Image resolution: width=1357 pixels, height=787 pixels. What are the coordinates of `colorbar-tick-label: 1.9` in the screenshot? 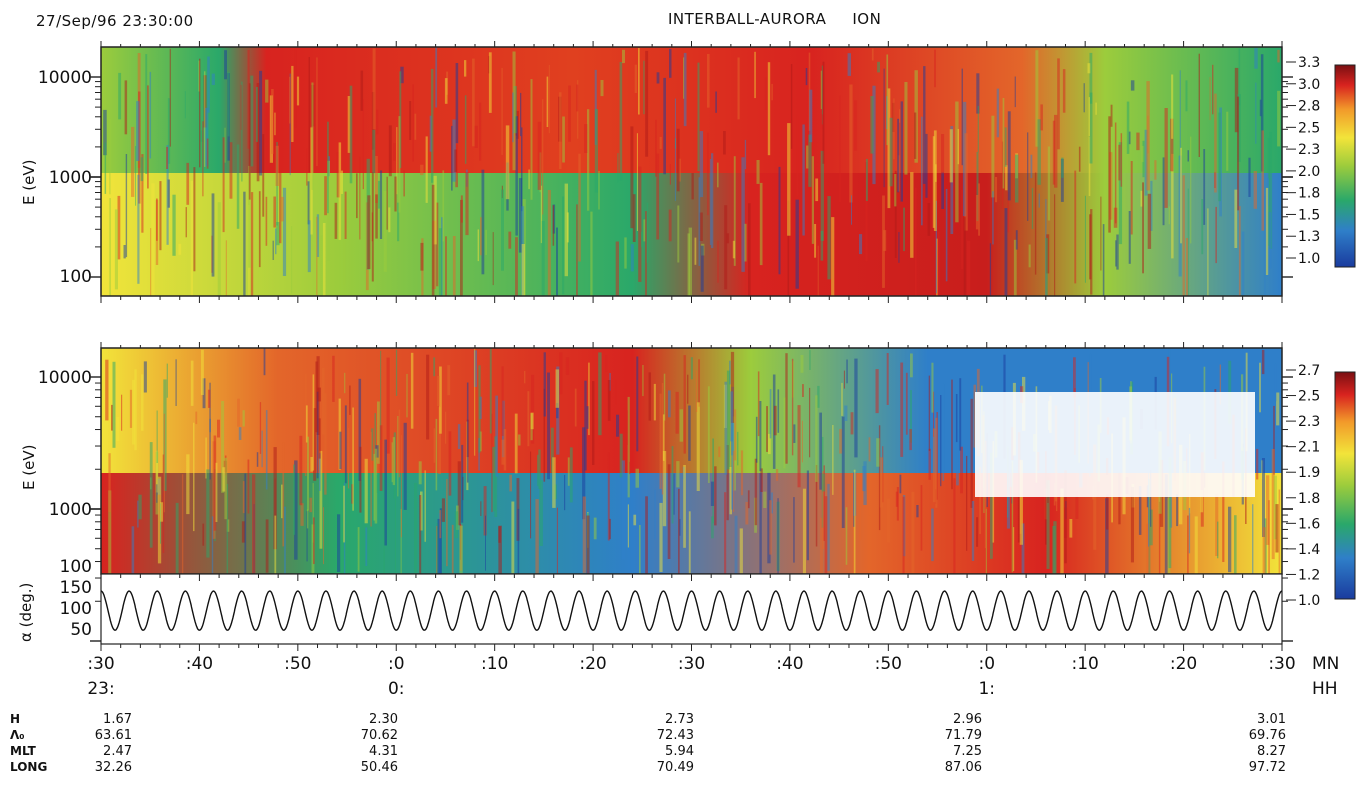 It's located at (1309, 473).